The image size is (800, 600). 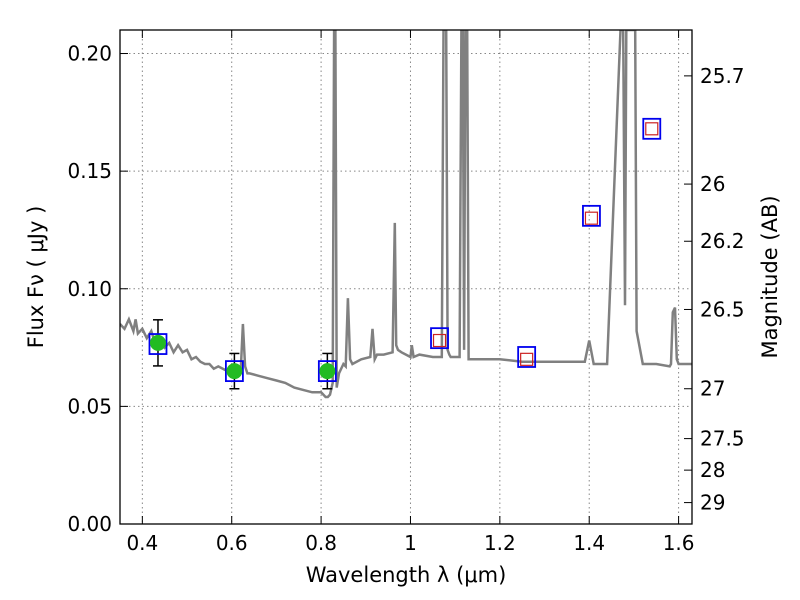 I want to click on y2-tick-label: 26.2, so click(x=722, y=241).